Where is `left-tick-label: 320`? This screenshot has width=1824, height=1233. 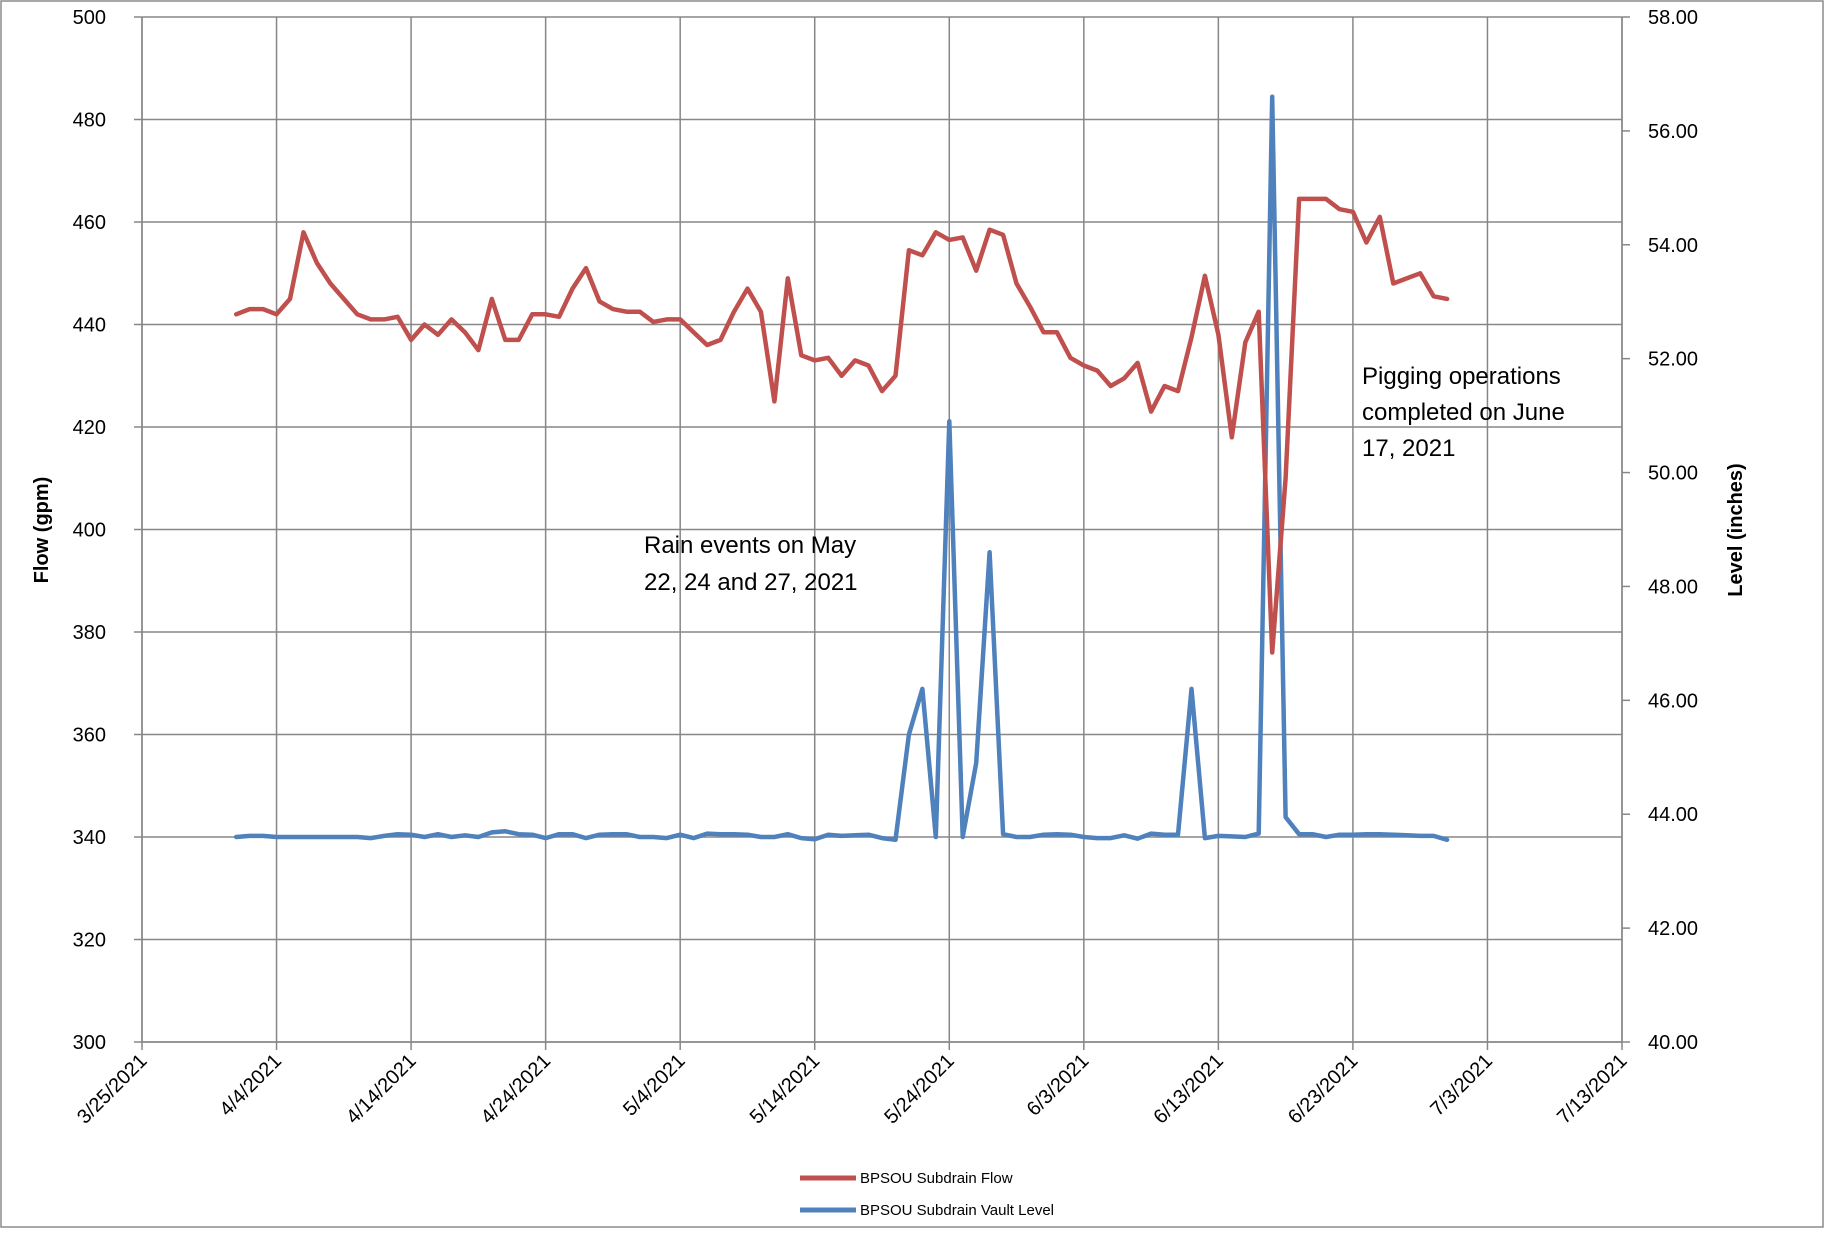
left-tick-label: 320 is located at coordinates (89, 941).